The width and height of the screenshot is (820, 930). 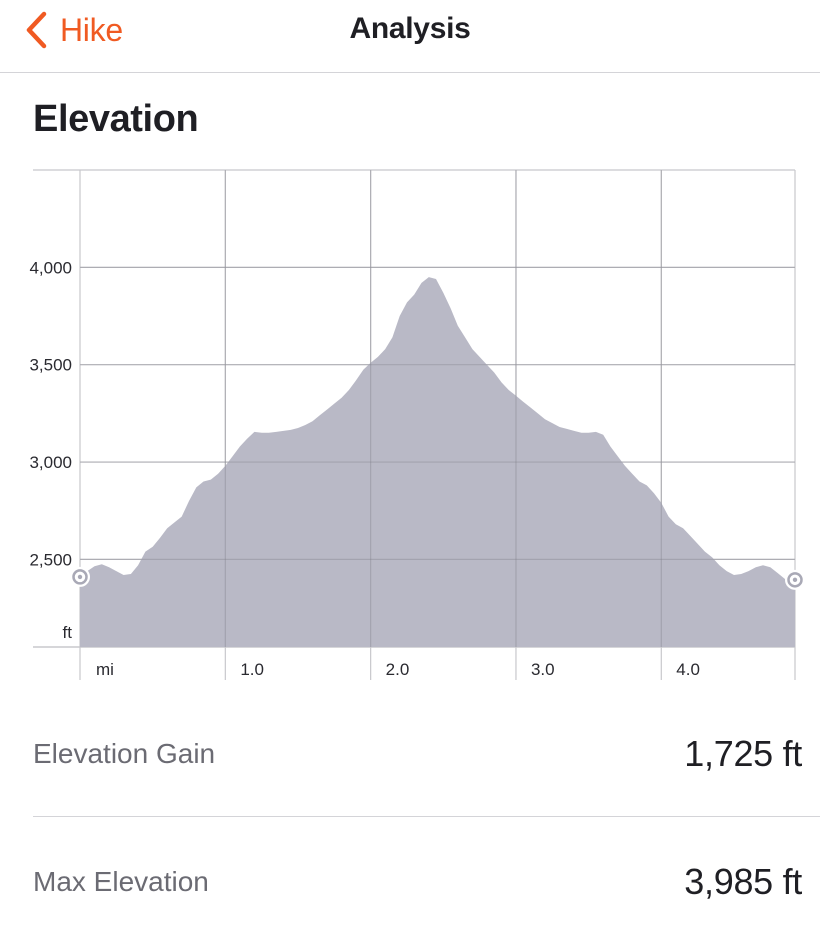 I want to click on y-axis-ticks: 2,500 3,000 3,500 4,000, so click(x=50, y=413).